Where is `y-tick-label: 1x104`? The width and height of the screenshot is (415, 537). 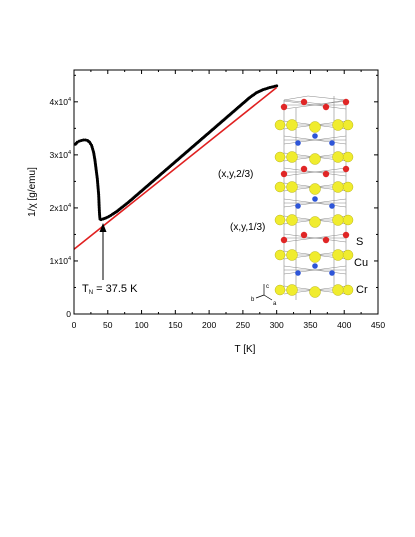
y-tick-label: 1x104 is located at coordinates (61, 261).